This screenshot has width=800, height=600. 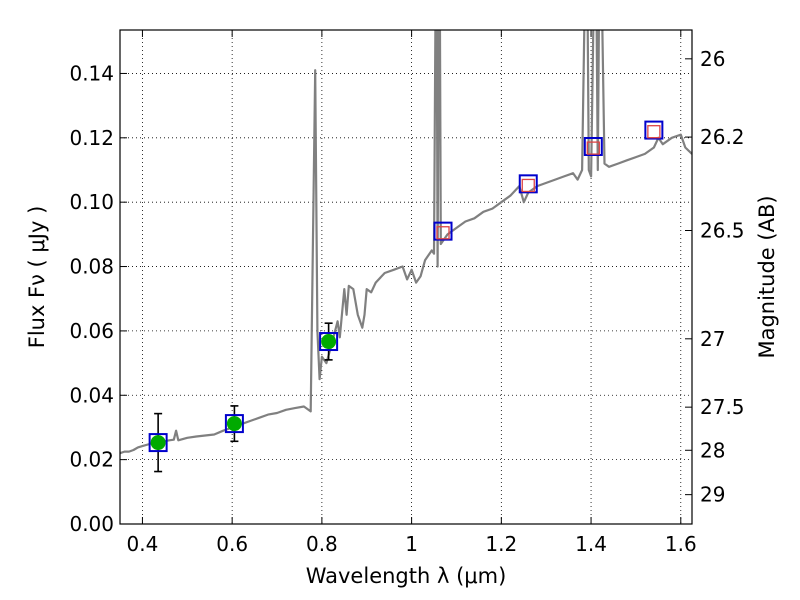 What do you see at coordinates (91, 460) in the screenshot?
I see `y-tick-label: 0.02` at bounding box center [91, 460].